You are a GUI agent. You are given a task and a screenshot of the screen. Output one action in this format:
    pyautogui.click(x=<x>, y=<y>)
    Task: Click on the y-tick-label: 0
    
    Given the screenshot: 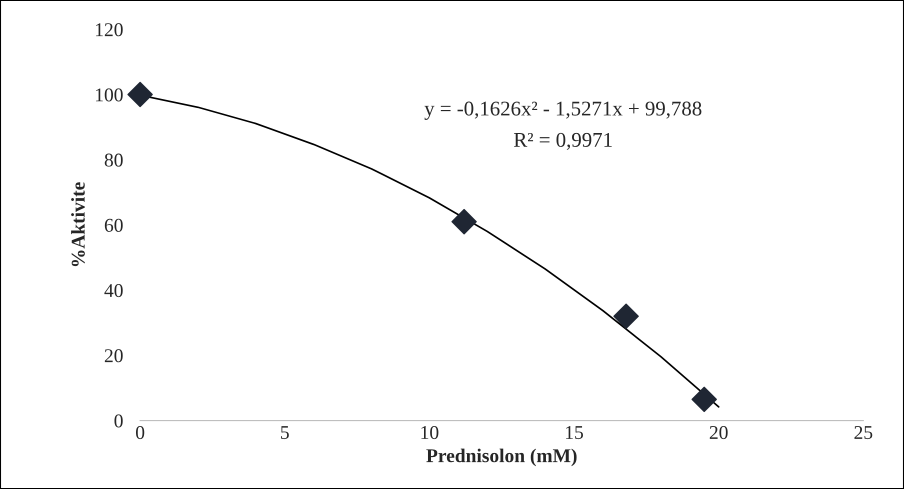 What is the action you would take?
    pyautogui.click(x=118, y=421)
    